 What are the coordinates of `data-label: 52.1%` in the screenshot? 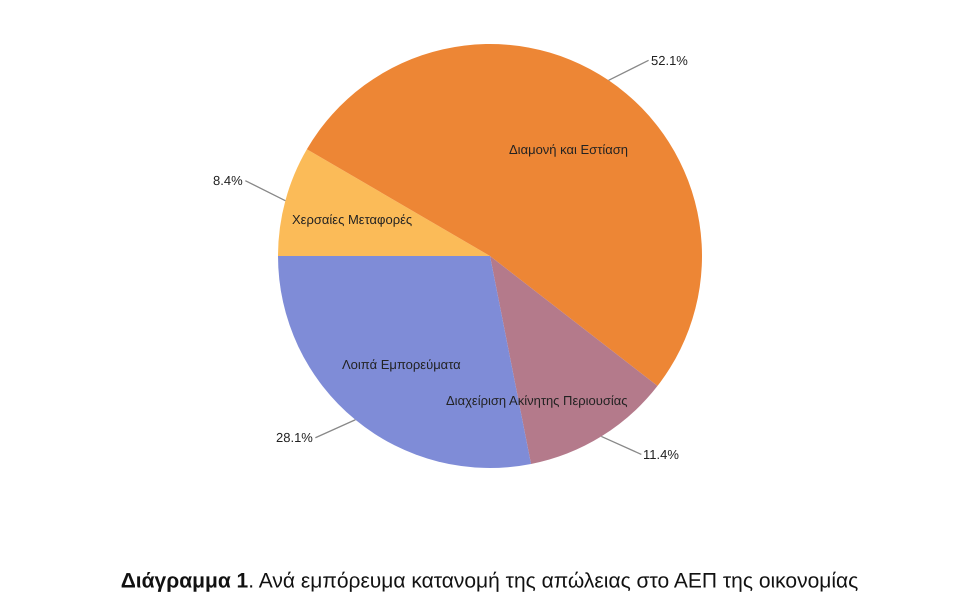 It's located at (669, 60).